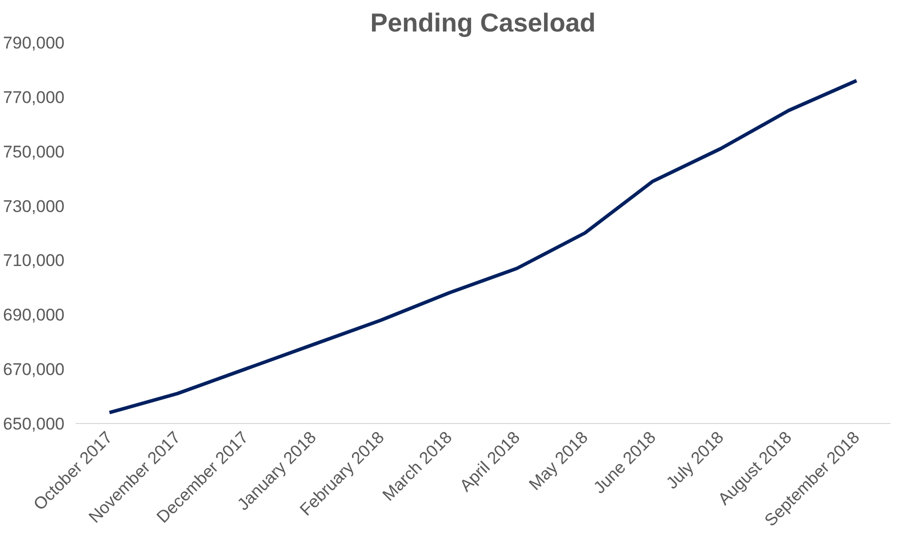 This screenshot has width=915, height=539. I want to click on y-tick-label: 730,000, so click(33, 206).